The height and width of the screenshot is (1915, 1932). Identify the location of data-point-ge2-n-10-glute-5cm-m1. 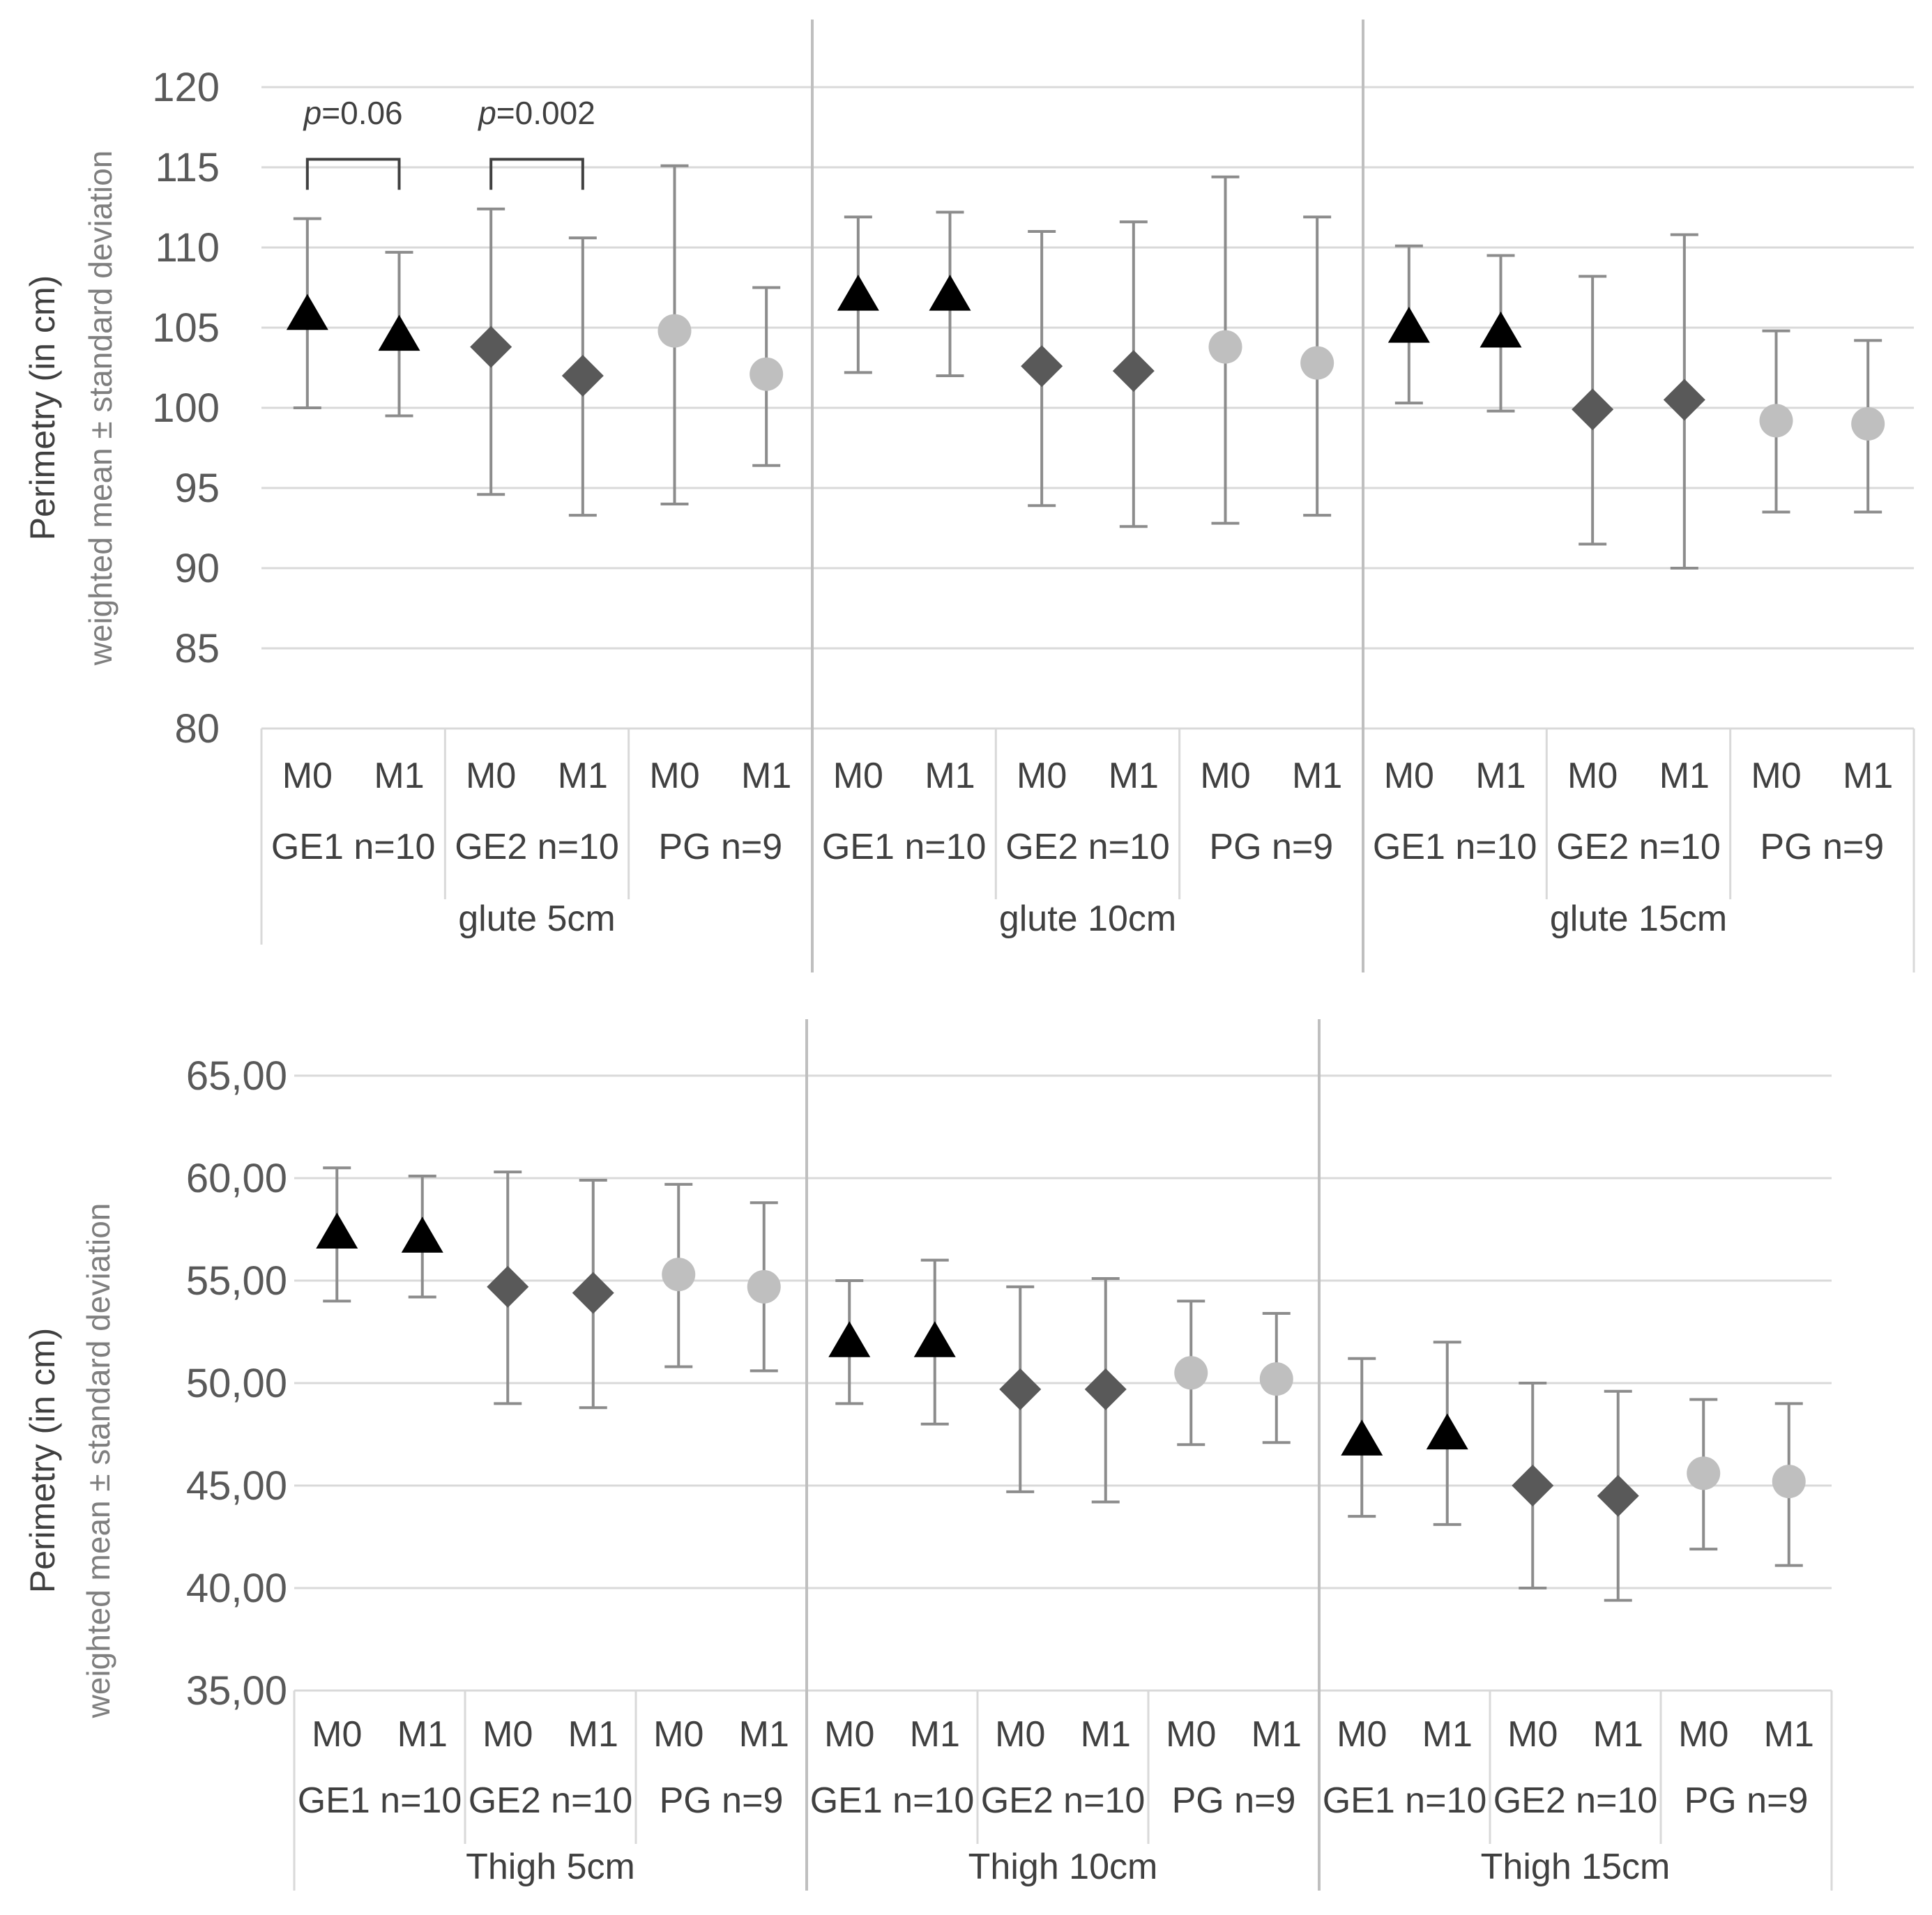
(583, 376).